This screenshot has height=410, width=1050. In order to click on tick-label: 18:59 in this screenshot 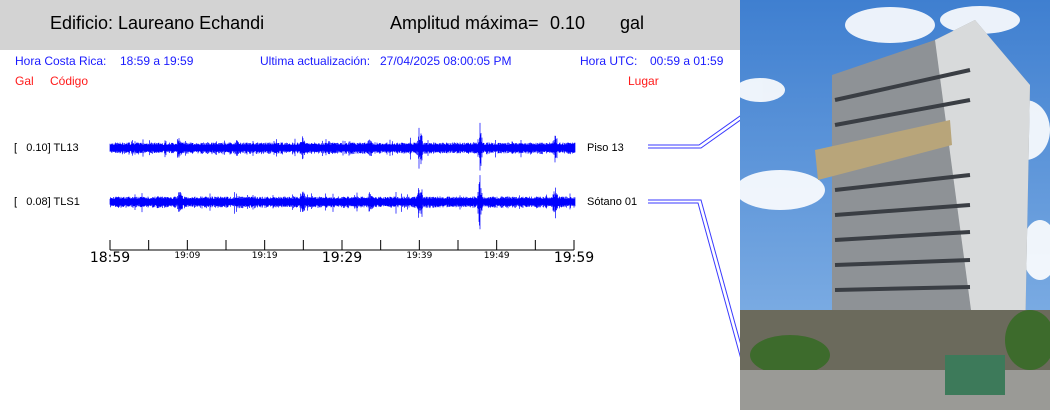, I will do `click(110, 258)`.